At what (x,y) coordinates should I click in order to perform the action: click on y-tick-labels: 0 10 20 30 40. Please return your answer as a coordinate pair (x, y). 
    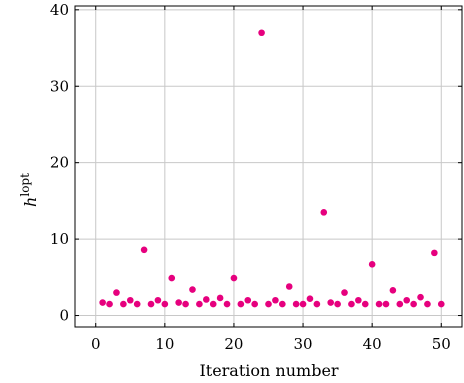
    Looking at the image, I should click on (59, 163).